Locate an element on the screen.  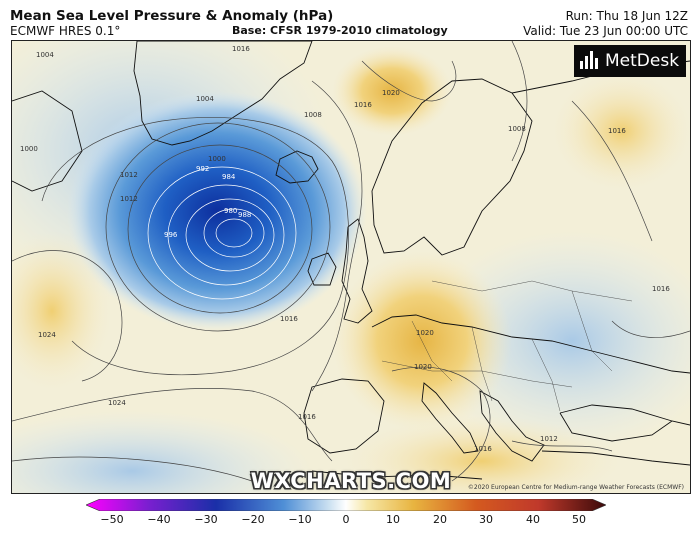
positive-anomaly-norwegian-sea is located at coordinates (392, 91).